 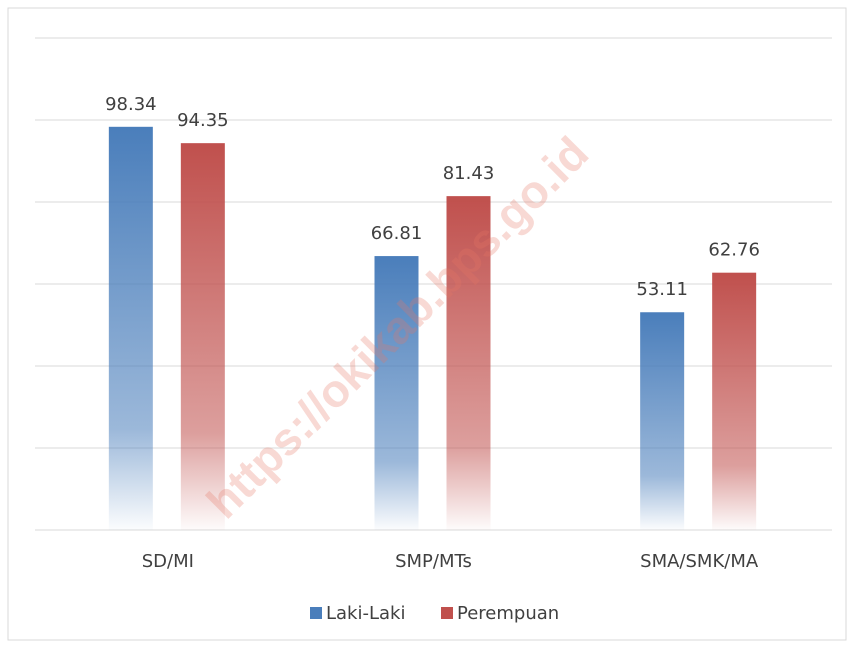 I want to click on data-label: 66.81, so click(x=397, y=233).